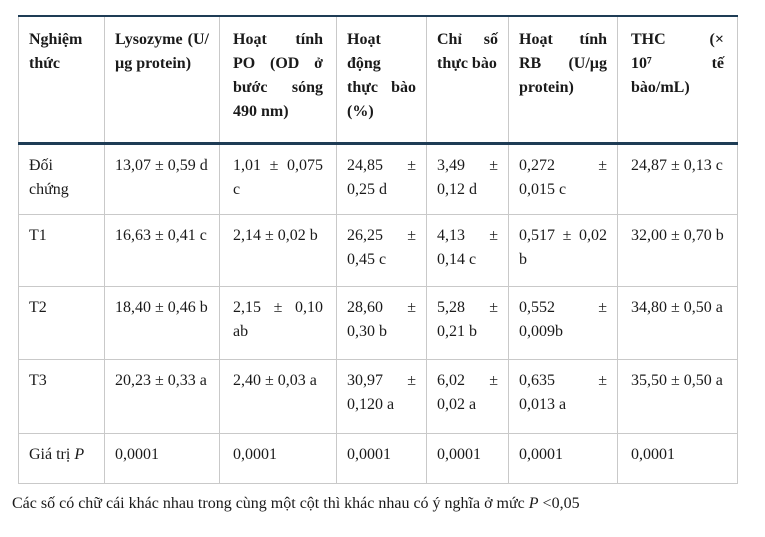 The height and width of the screenshot is (537, 765). Describe the element at coordinates (677, 250) in the screenshot. I see `table-cell: 32,00 ± 0,70 b` at that location.